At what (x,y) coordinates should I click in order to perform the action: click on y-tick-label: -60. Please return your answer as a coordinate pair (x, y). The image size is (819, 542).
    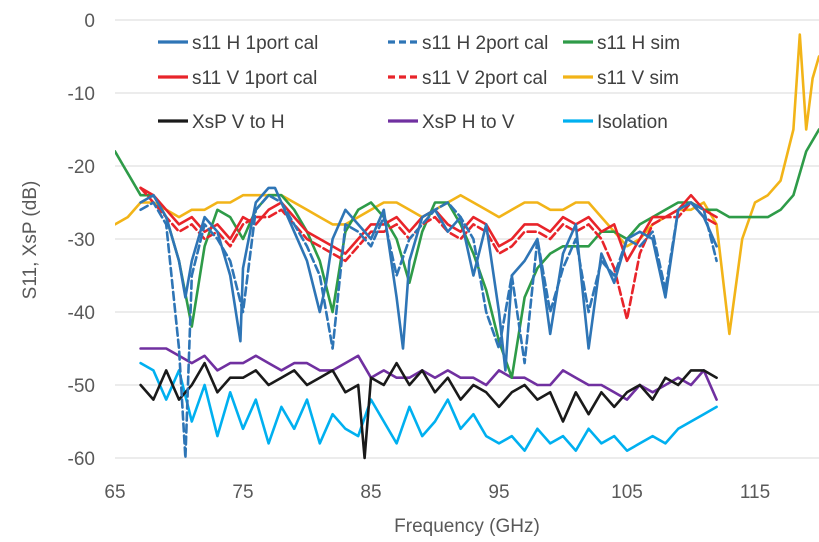
    Looking at the image, I should click on (81, 459).